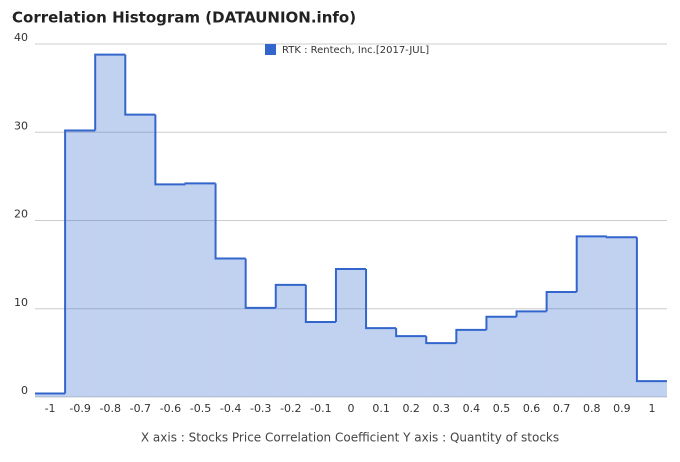 Image resolution: width=680 pixels, height=462 pixels. I want to click on chart-title: Correlation Histogram (DATAUNION.info), so click(184, 18).